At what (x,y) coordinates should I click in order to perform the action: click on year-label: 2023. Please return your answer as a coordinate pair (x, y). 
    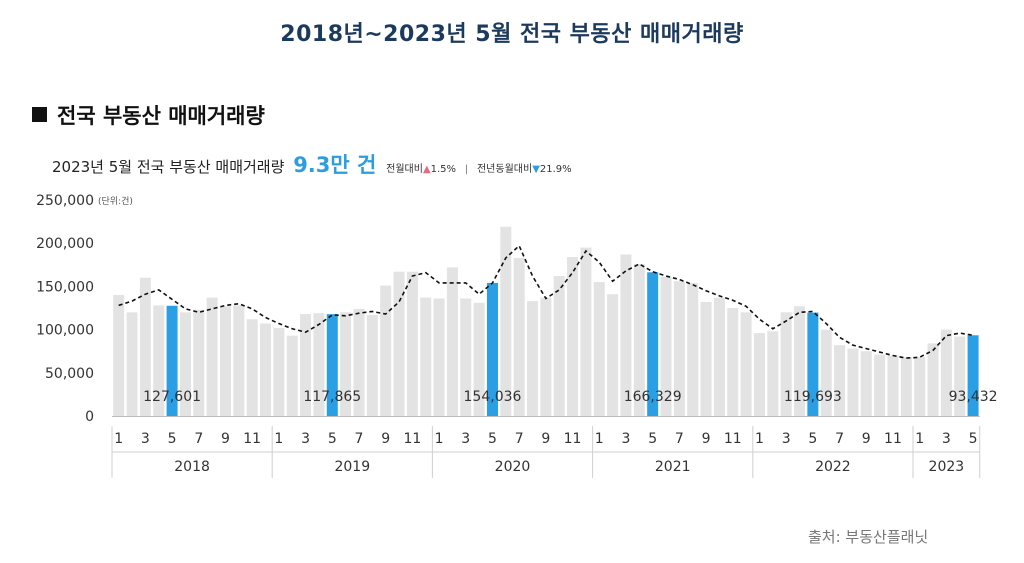
    Looking at the image, I should click on (947, 467).